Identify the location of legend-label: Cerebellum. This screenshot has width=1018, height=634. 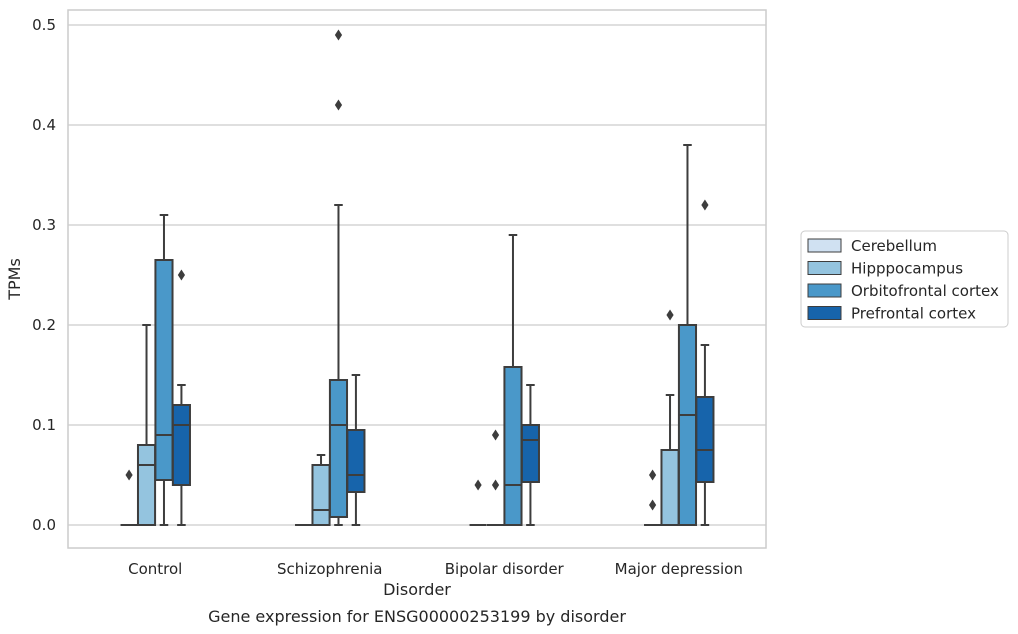
(894, 246).